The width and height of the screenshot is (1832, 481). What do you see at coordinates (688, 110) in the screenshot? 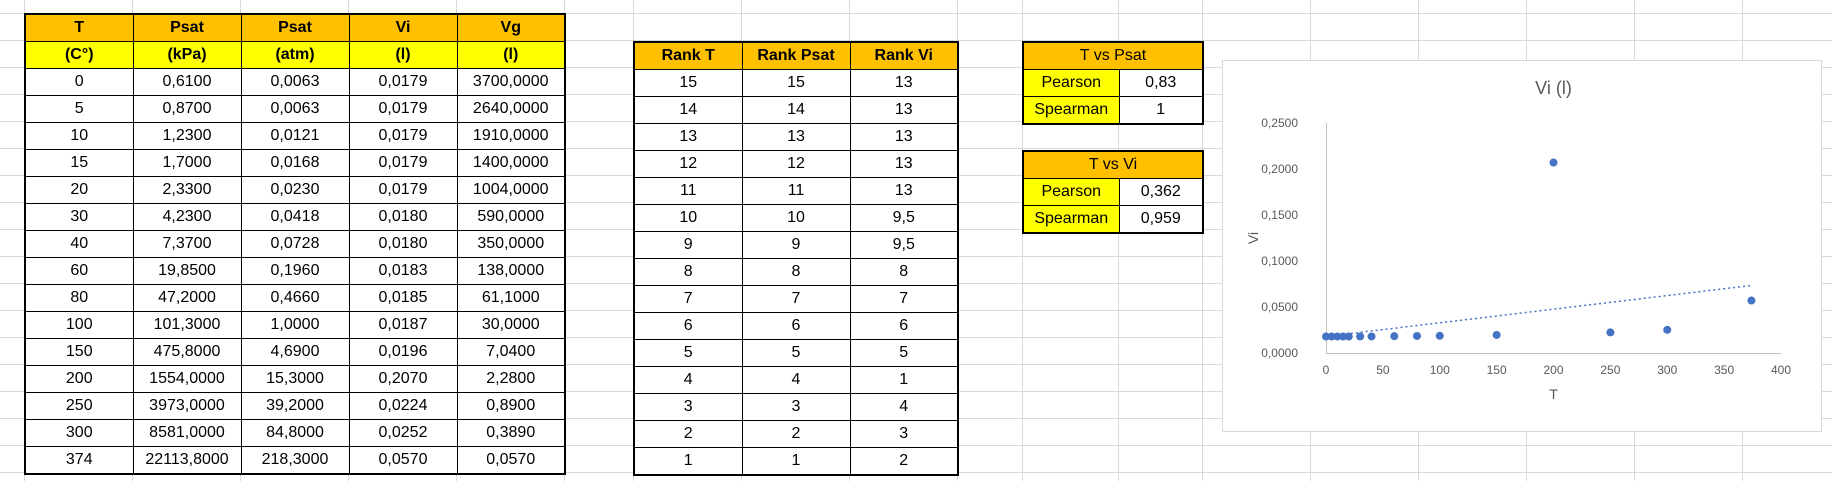
I see `rank-cell: 14` at bounding box center [688, 110].